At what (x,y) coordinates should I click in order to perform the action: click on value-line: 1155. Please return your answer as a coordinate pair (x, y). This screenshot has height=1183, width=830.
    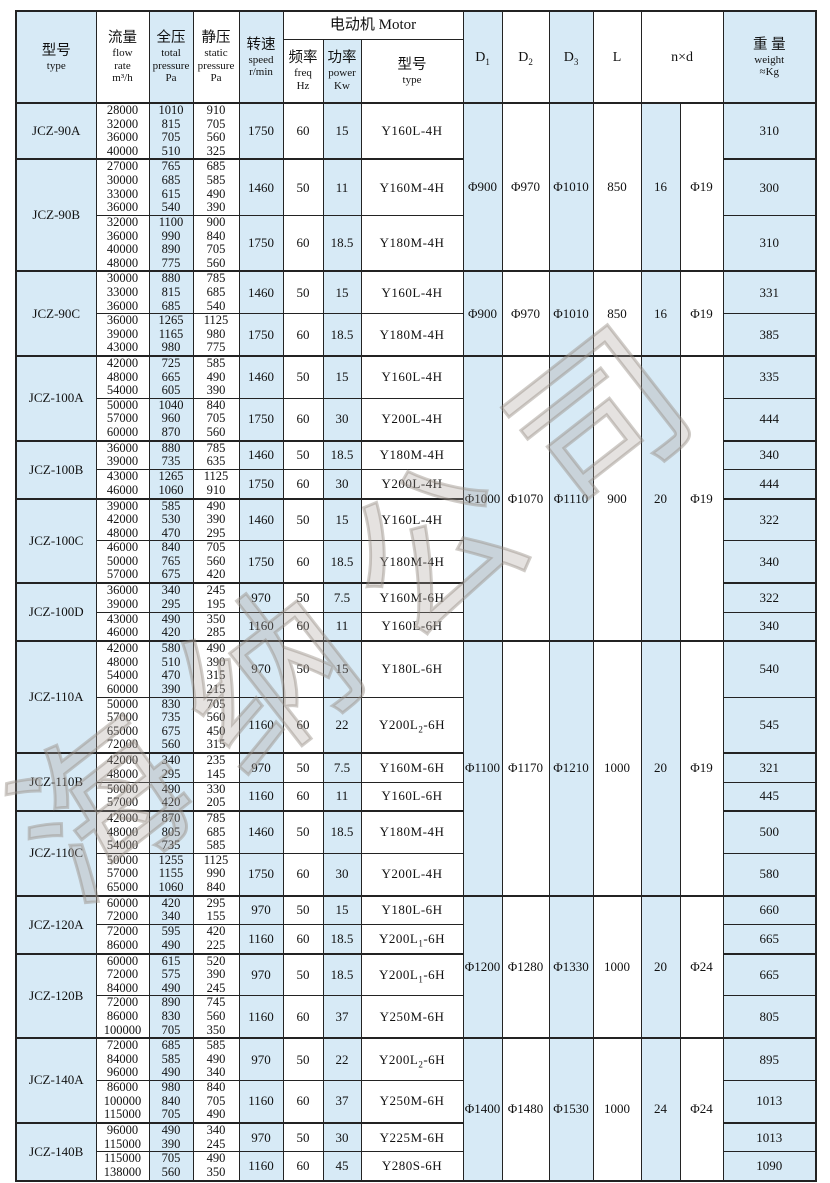
    Looking at the image, I should click on (171, 873).